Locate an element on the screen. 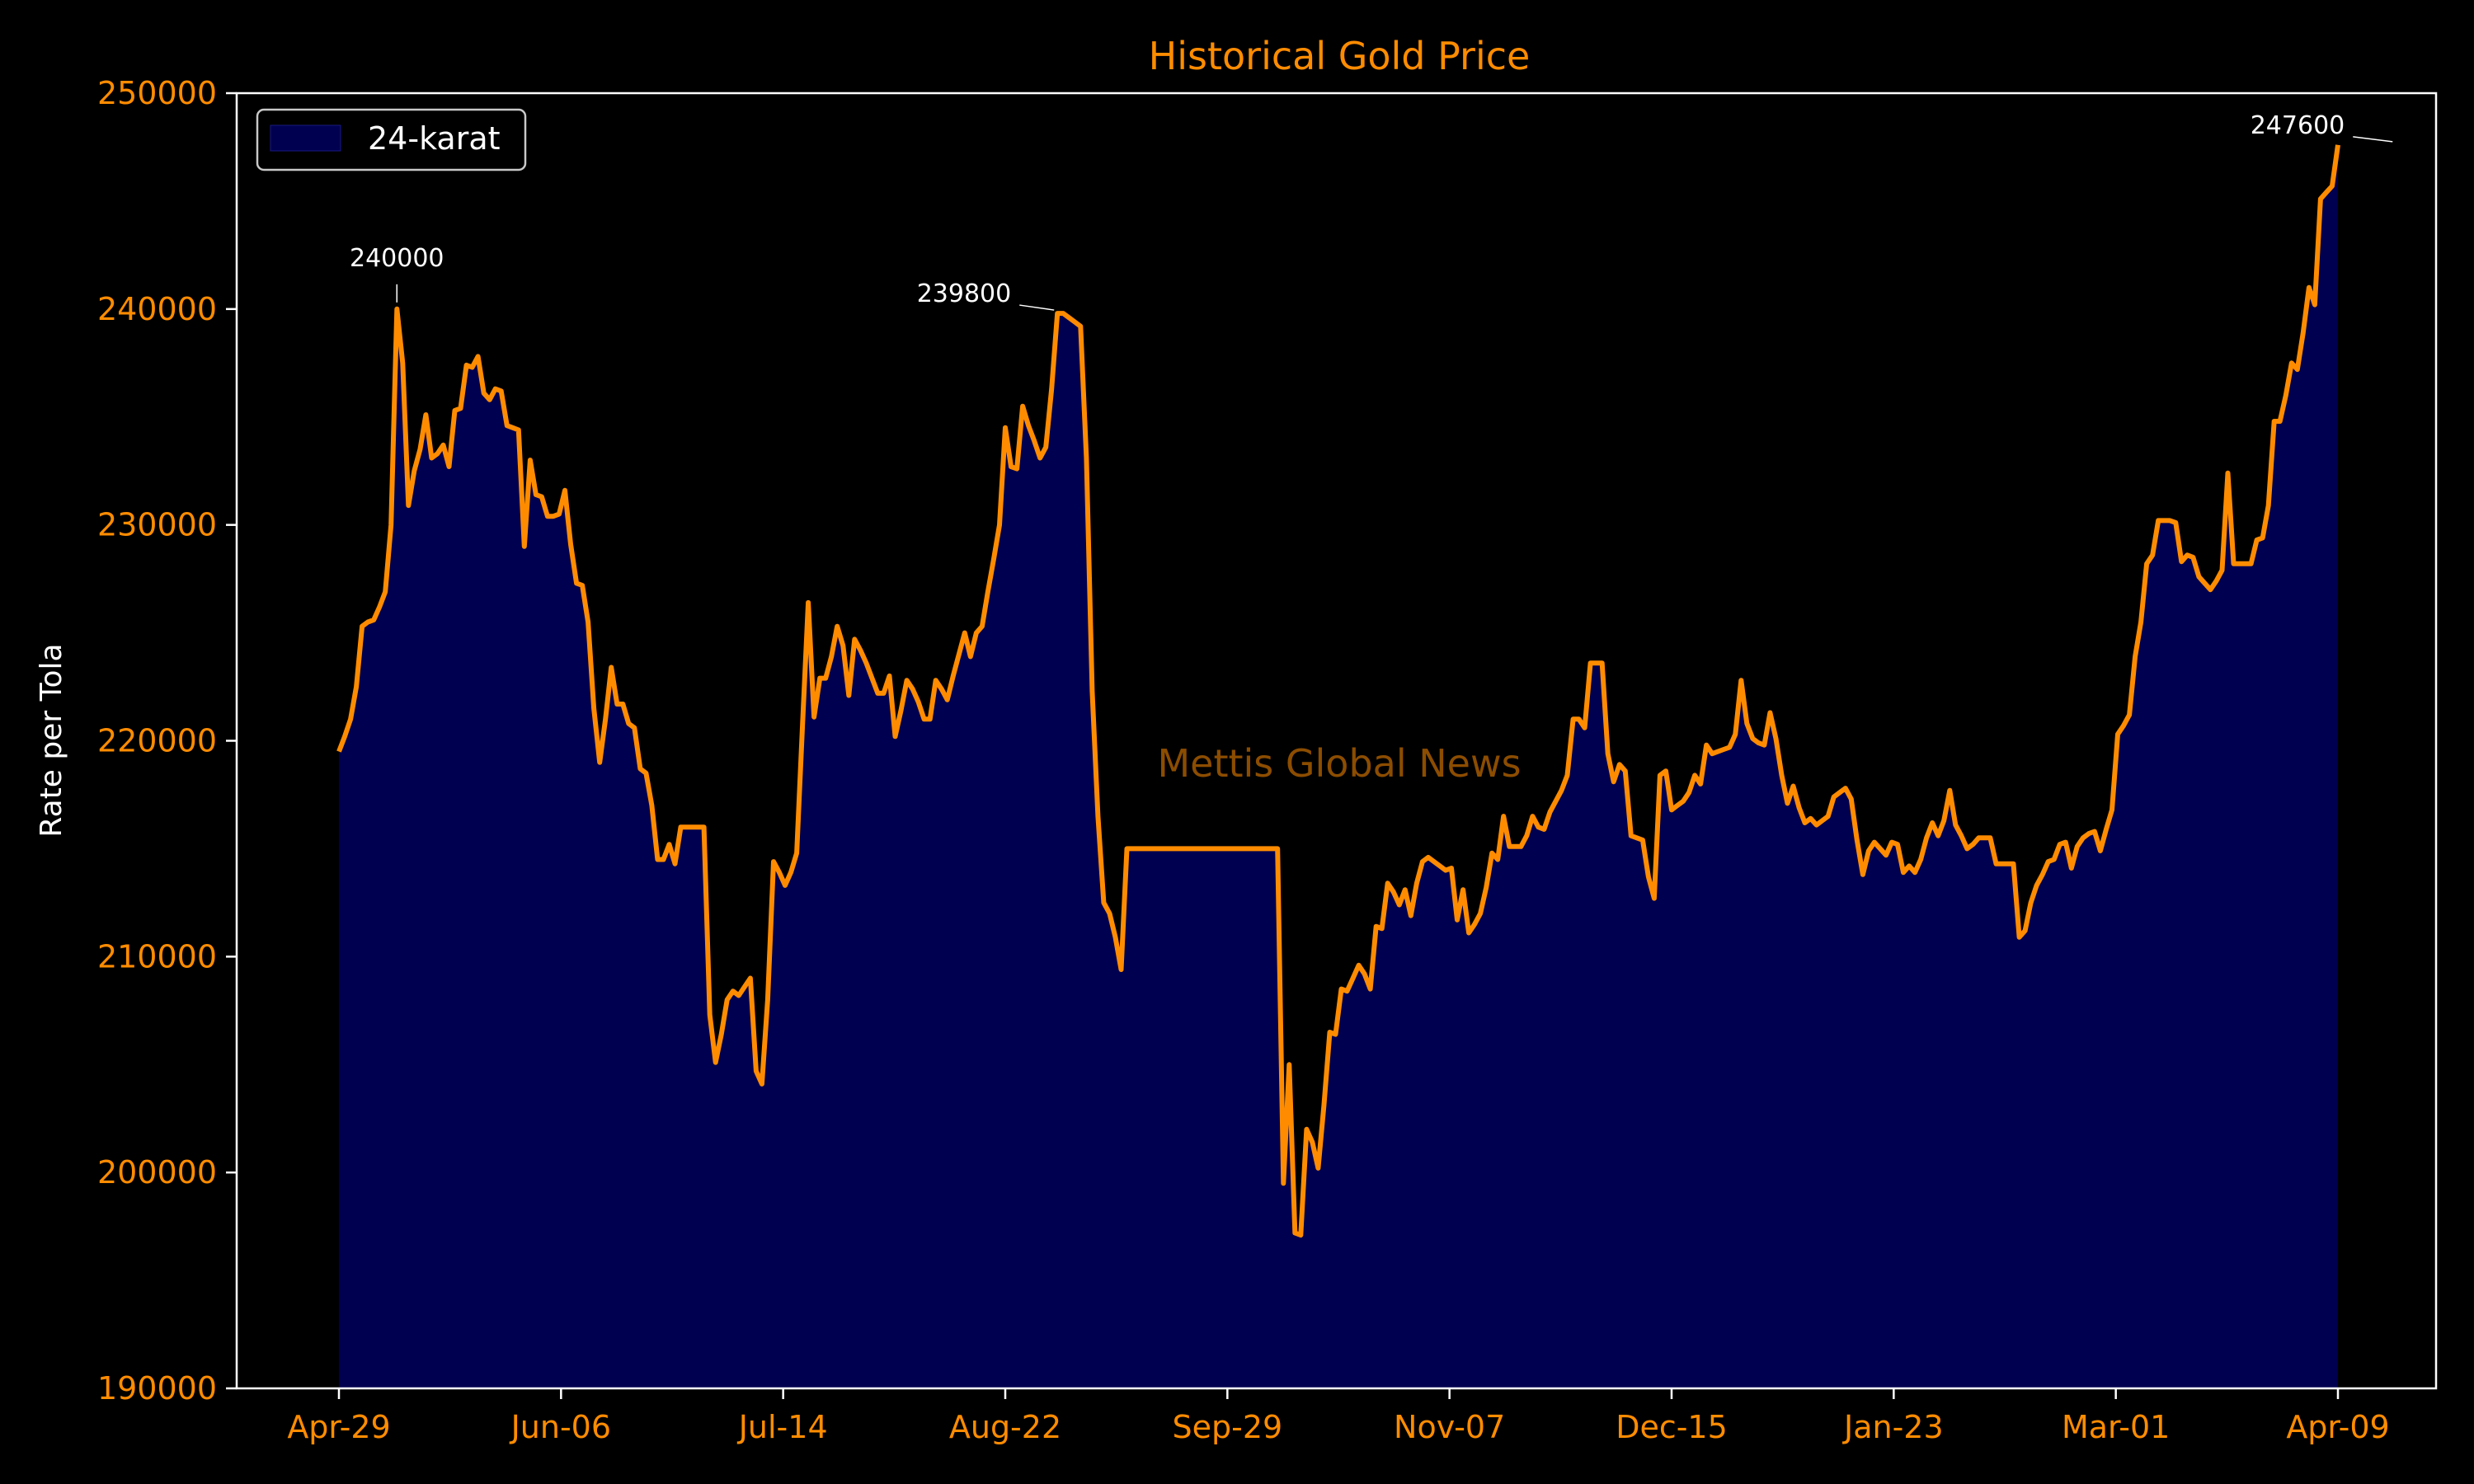  legend-swatch is located at coordinates (305, 138).